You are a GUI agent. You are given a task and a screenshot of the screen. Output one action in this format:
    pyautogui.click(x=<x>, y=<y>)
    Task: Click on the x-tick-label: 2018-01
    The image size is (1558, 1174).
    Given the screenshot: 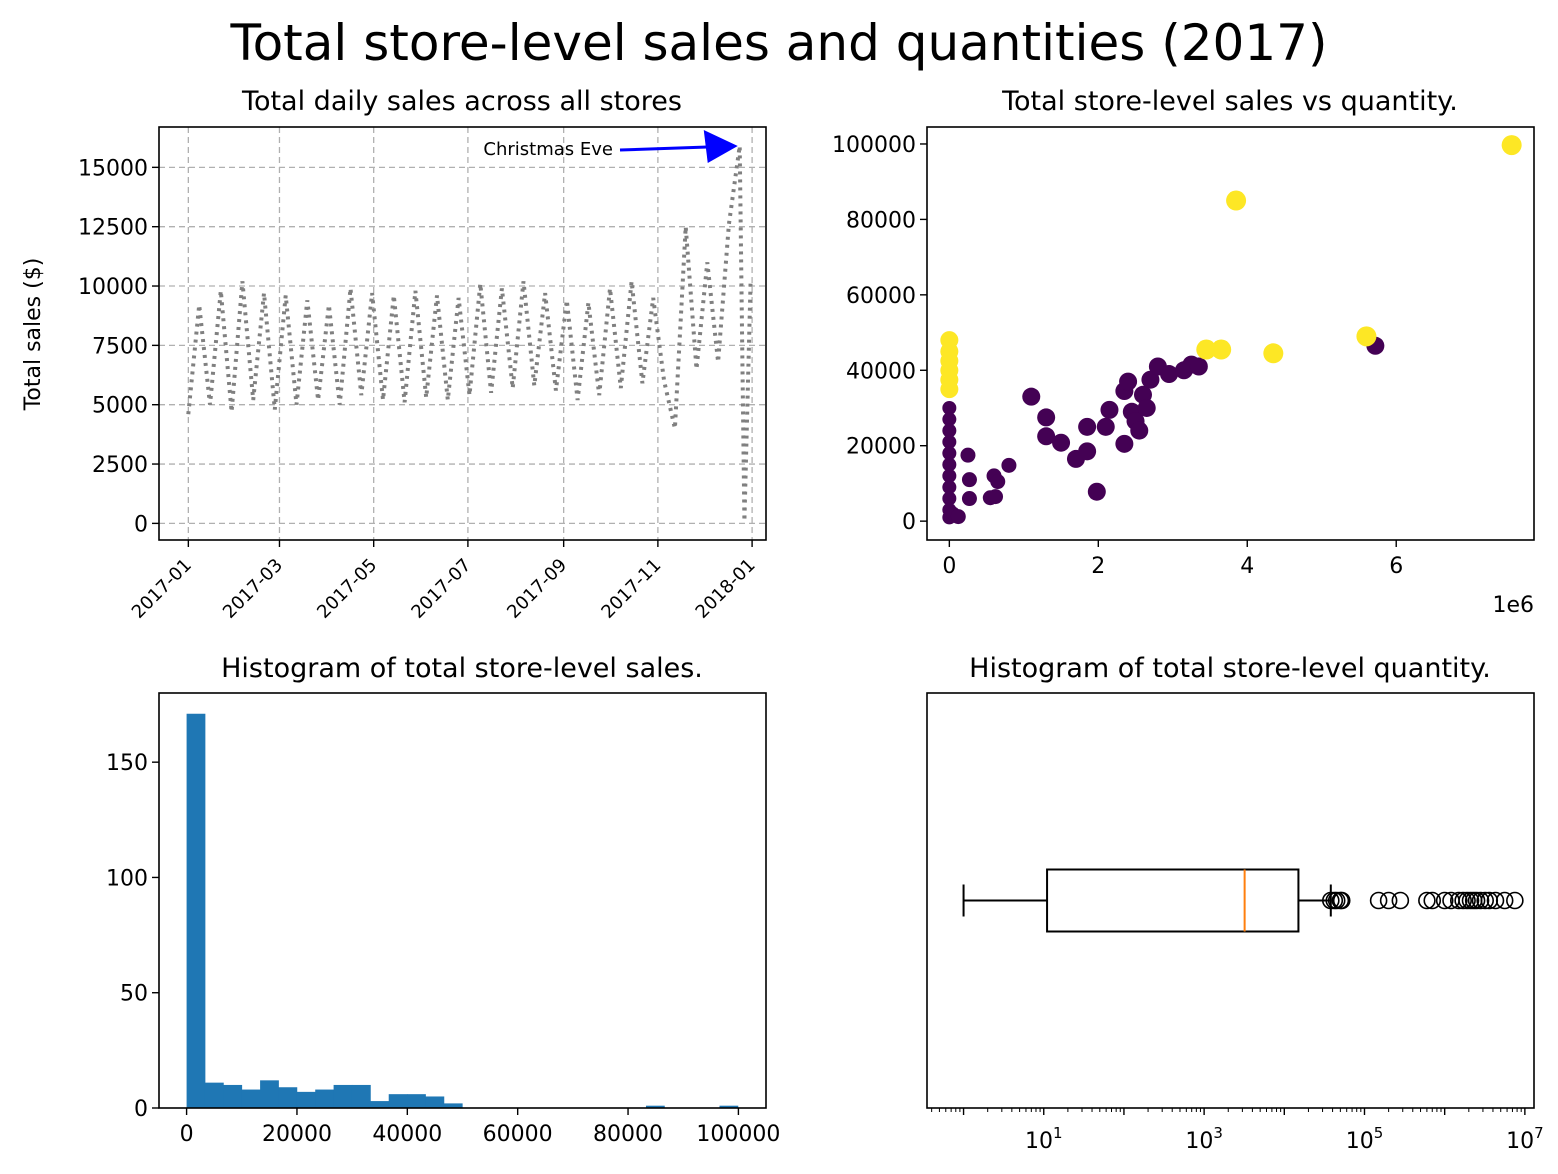 What is the action you would take?
    pyautogui.click(x=726, y=589)
    